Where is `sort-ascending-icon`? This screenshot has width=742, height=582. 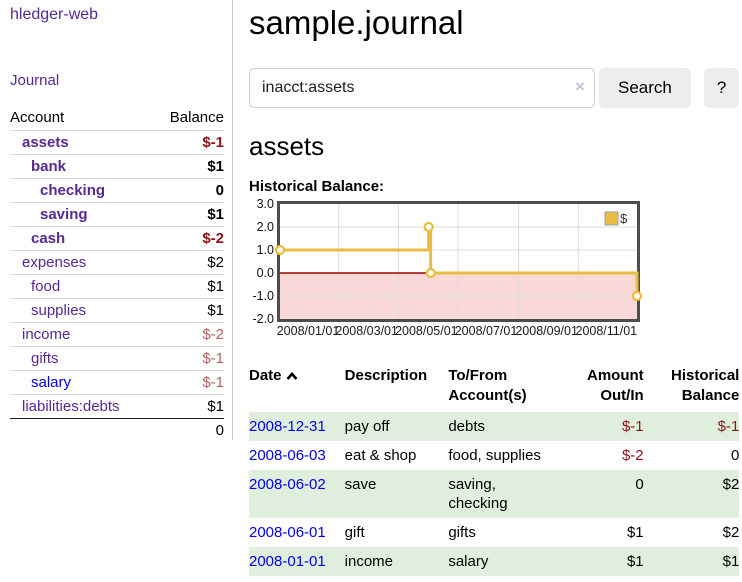
sort-ascending-icon is located at coordinates (291, 376).